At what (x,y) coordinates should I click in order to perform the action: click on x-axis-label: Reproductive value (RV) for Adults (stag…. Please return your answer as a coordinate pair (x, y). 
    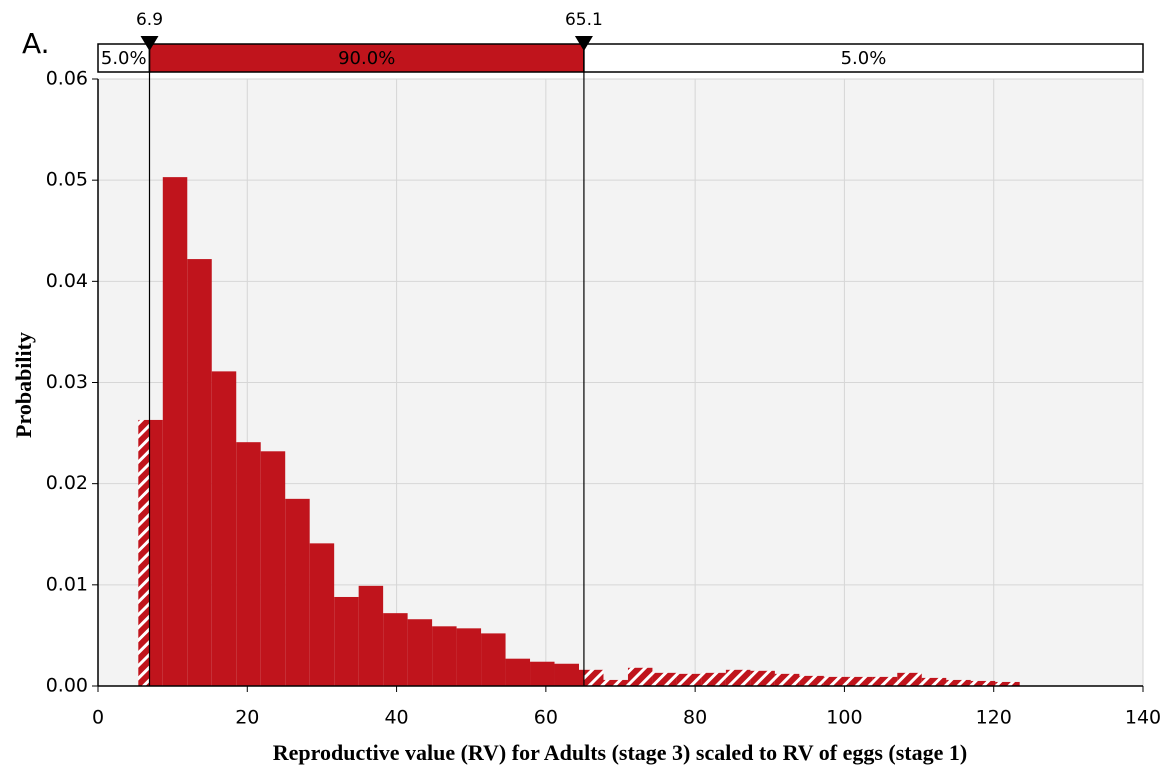
    Looking at the image, I should click on (620, 752).